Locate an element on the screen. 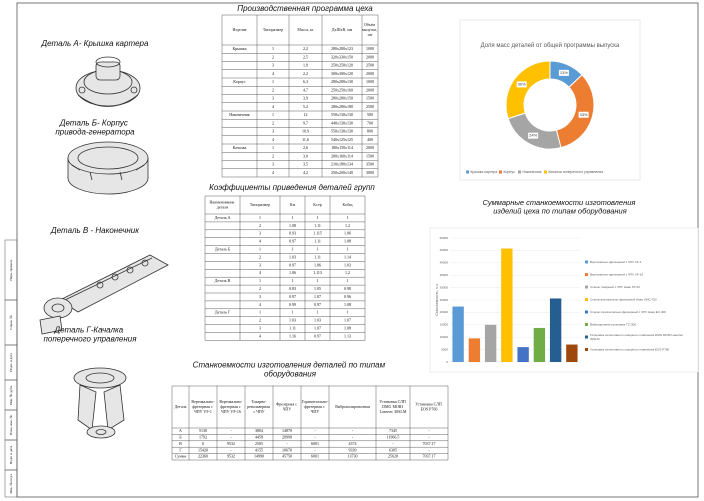  table-cell: 14870 is located at coordinates (287, 430).